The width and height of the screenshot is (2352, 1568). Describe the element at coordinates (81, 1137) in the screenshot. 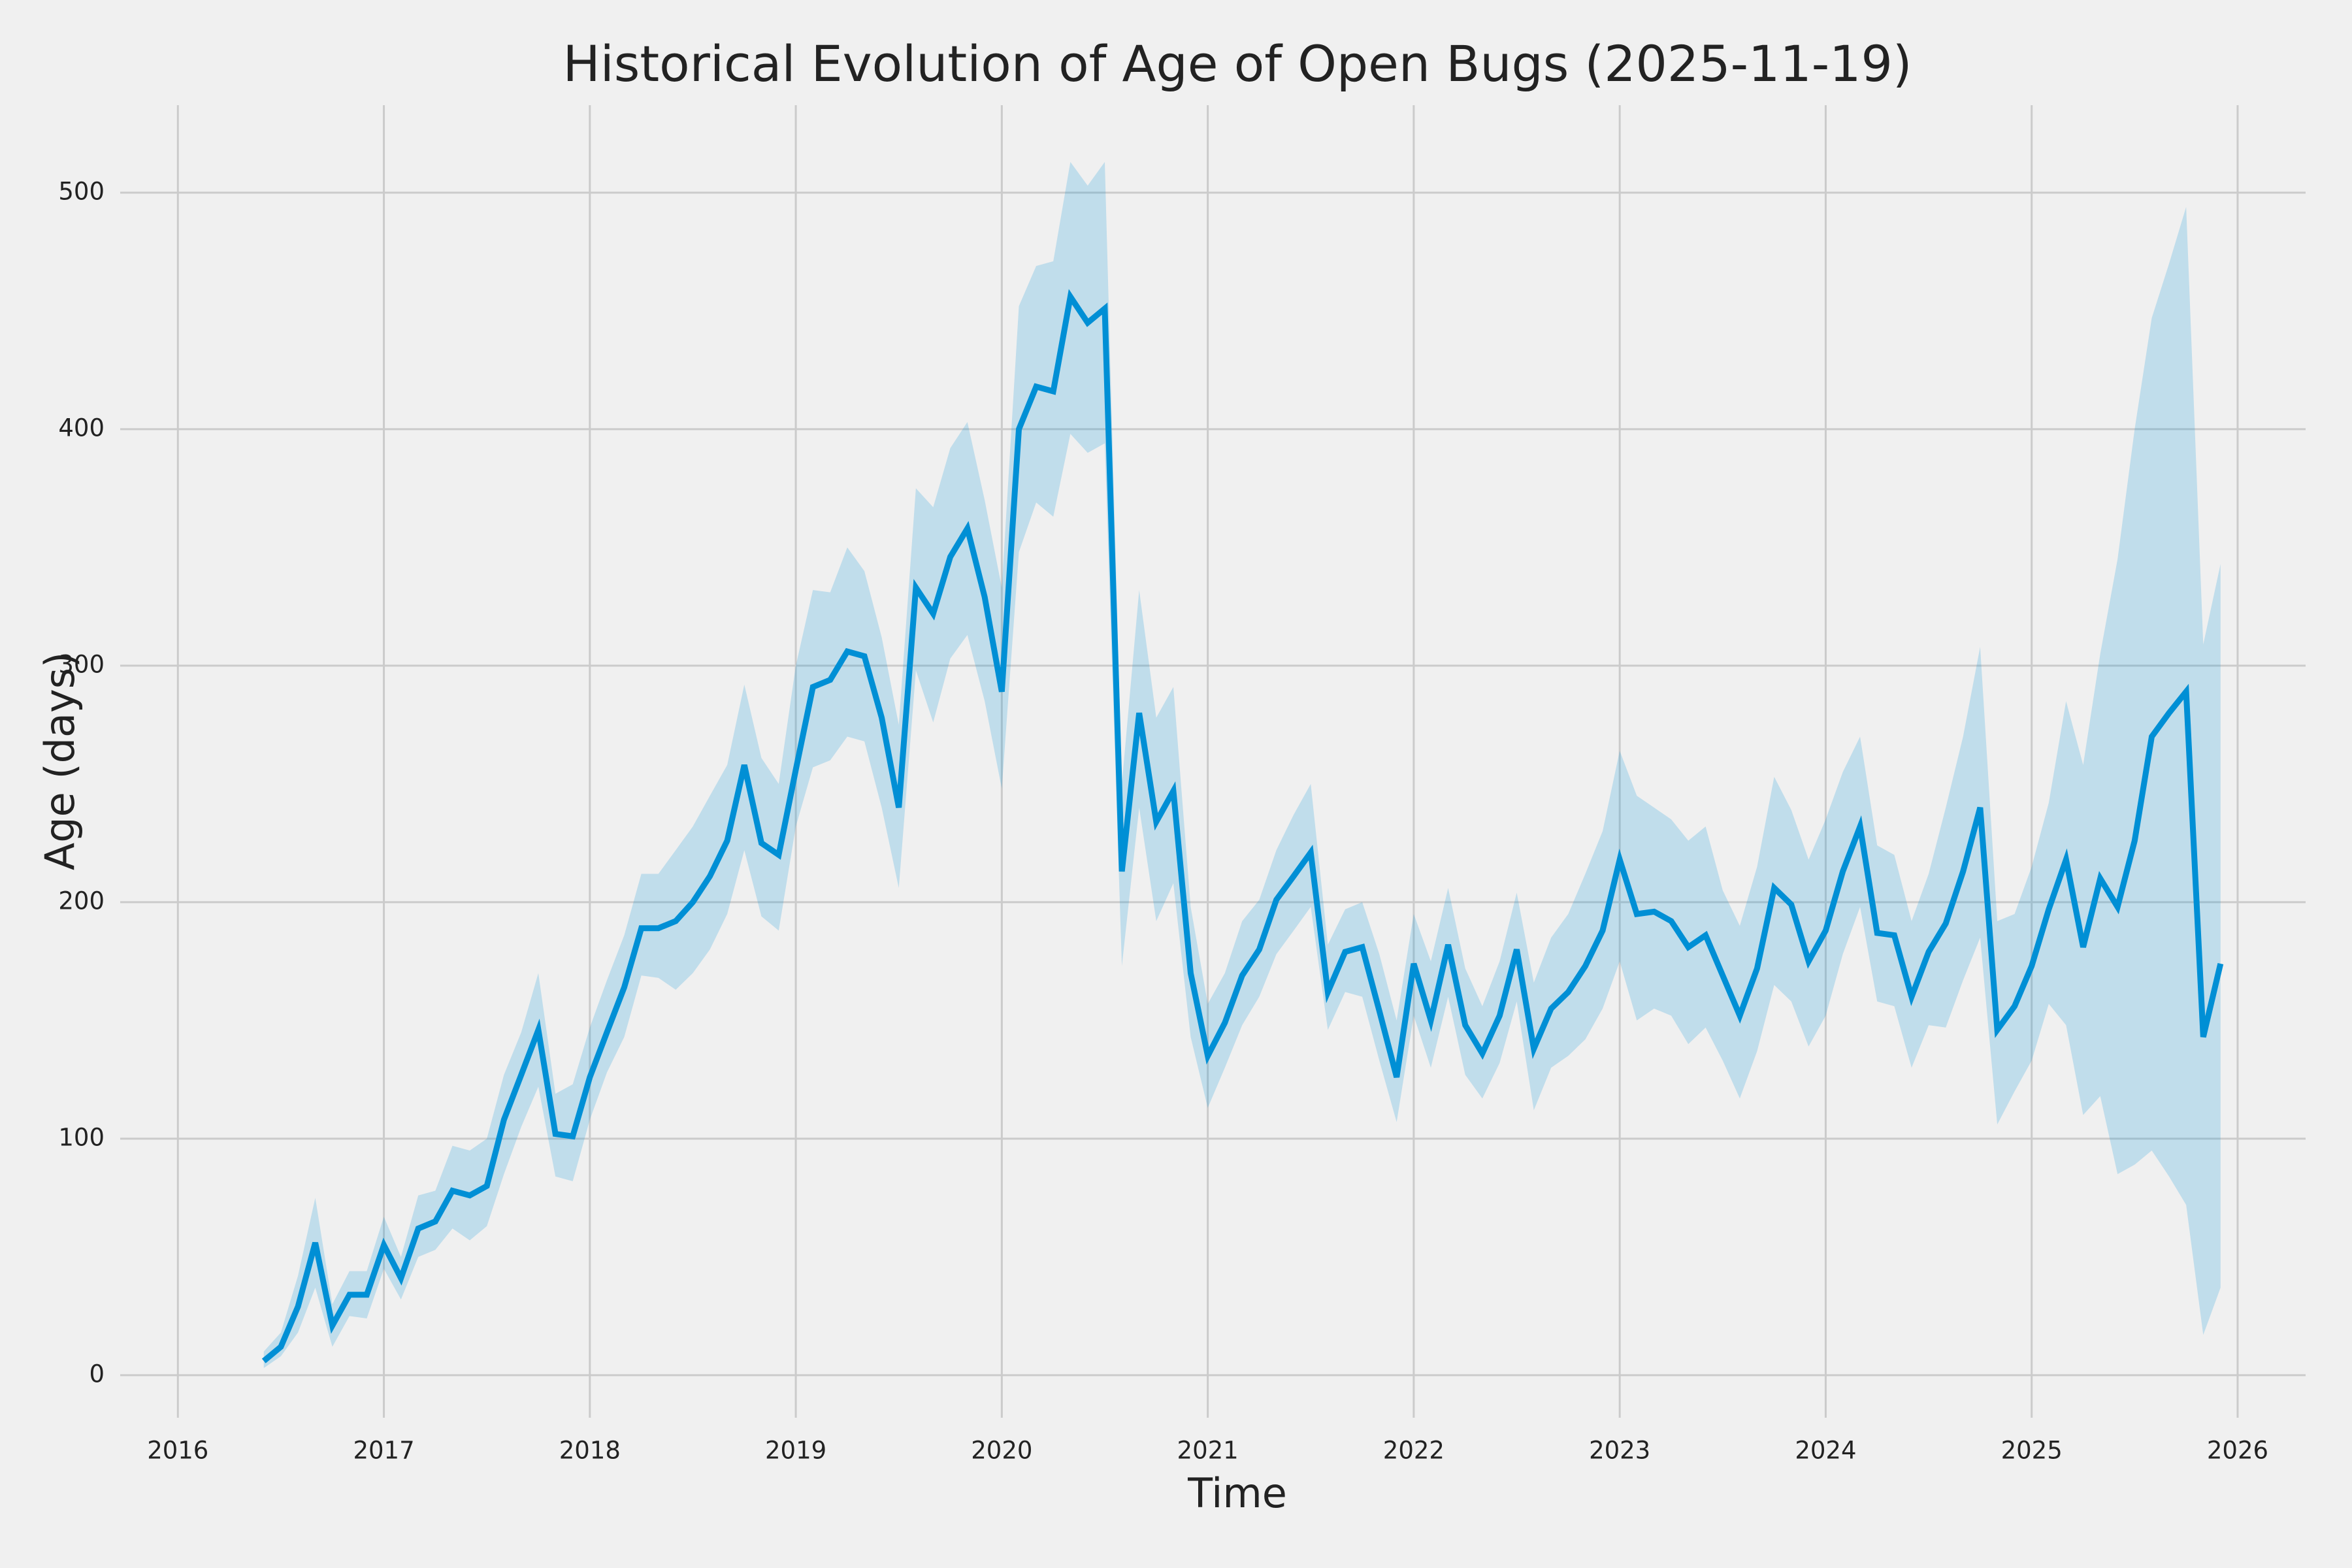

I see `y-tick-label: 100` at that location.